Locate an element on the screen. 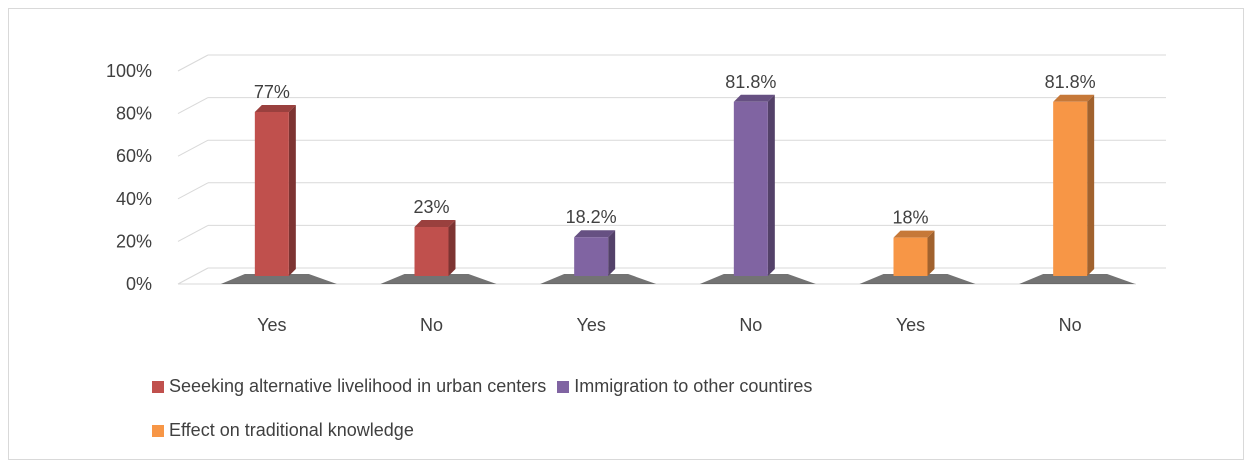 The image size is (1252, 468). y-tick-label-0: 0% is located at coordinates (139, 284).